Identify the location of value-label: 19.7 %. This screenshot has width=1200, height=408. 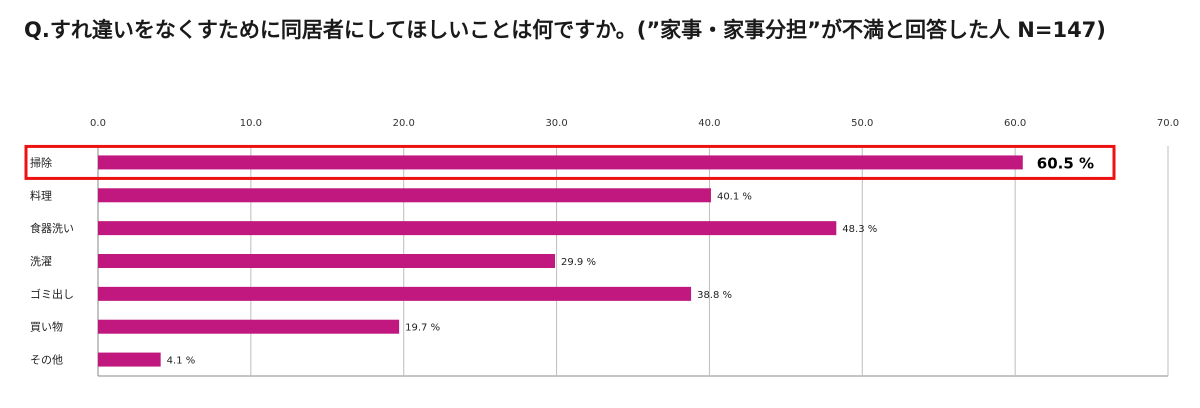
(422, 328).